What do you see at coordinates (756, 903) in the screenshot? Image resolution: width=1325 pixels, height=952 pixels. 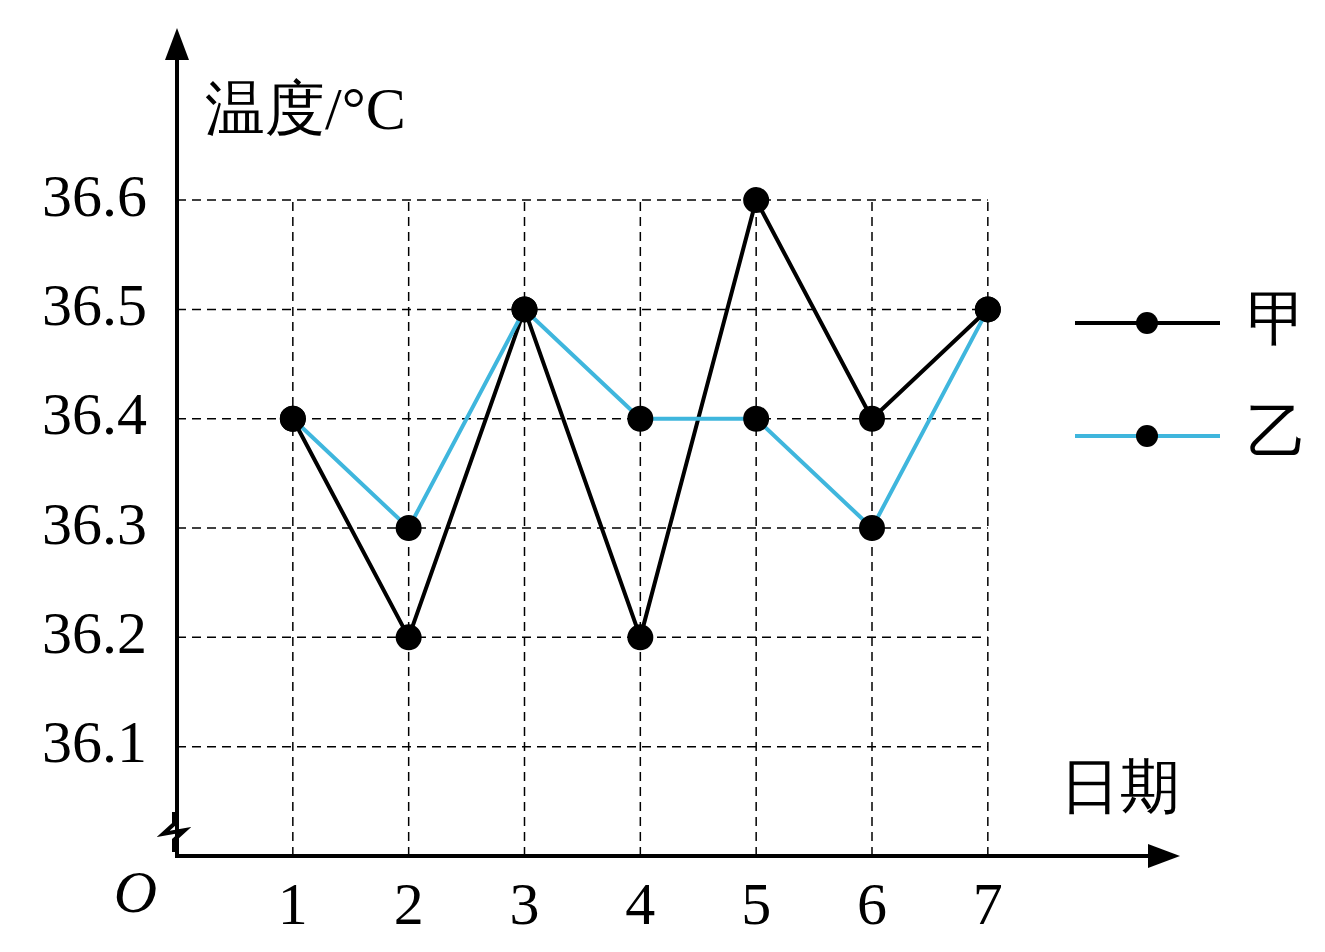 I see `x-tick-label: 5` at bounding box center [756, 903].